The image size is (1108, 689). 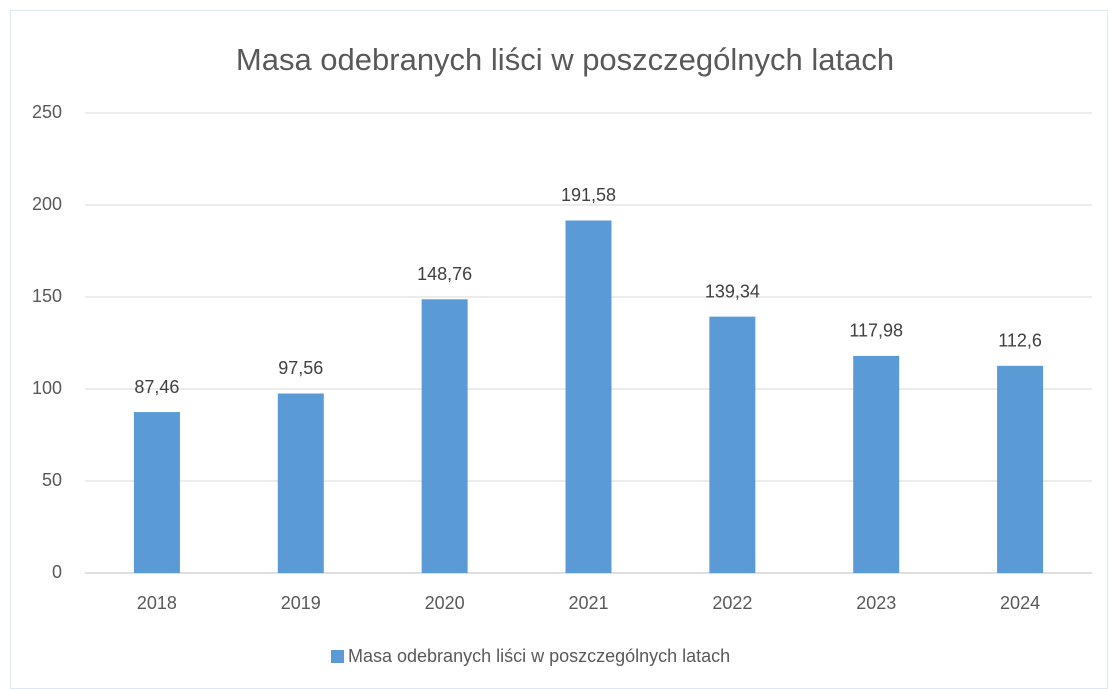 I want to click on x-tick-label: 2024, so click(x=1020, y=603).